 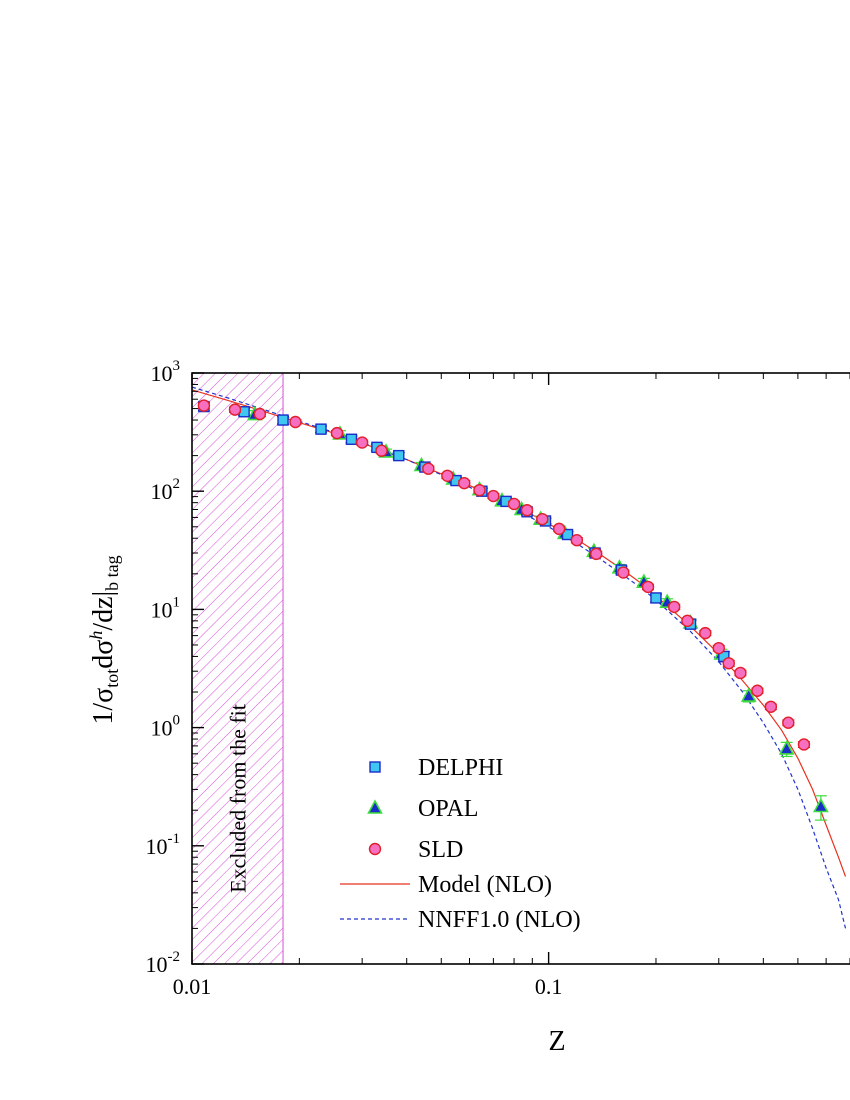 What do you see at coordinates (375, 806) in the screenshot?
I see `legend-opal-marker` at bounding box center [375, 806].